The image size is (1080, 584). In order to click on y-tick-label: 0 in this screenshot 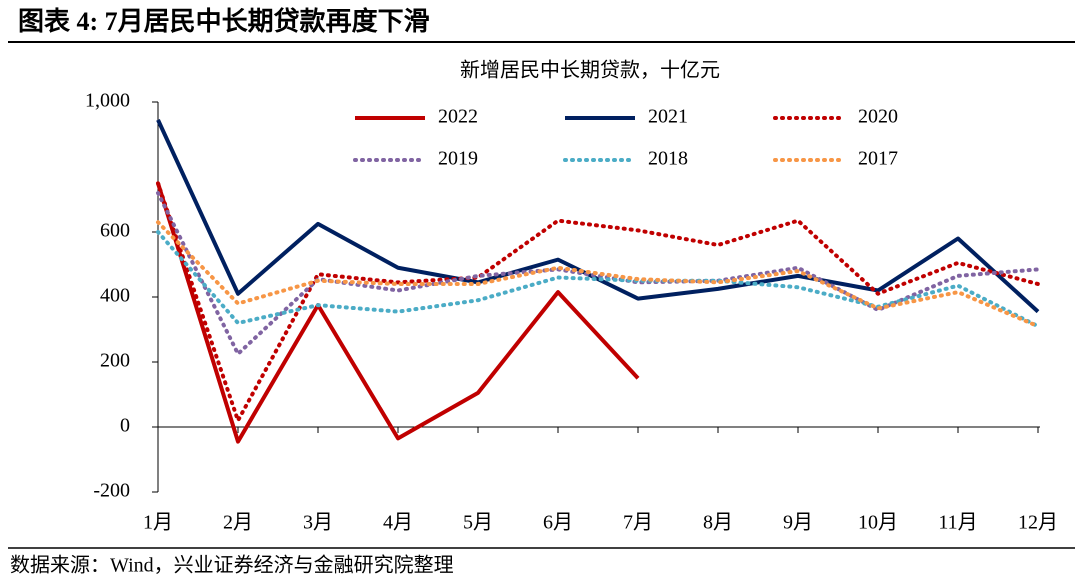, I will do `click(125, 426)`.